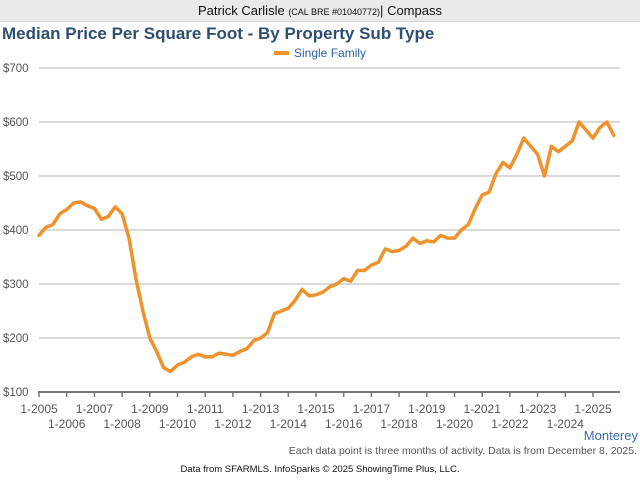 The height and width of the screenshot is (480, 640). I want to click on brokerage-name: Compass, so click(414, 10).